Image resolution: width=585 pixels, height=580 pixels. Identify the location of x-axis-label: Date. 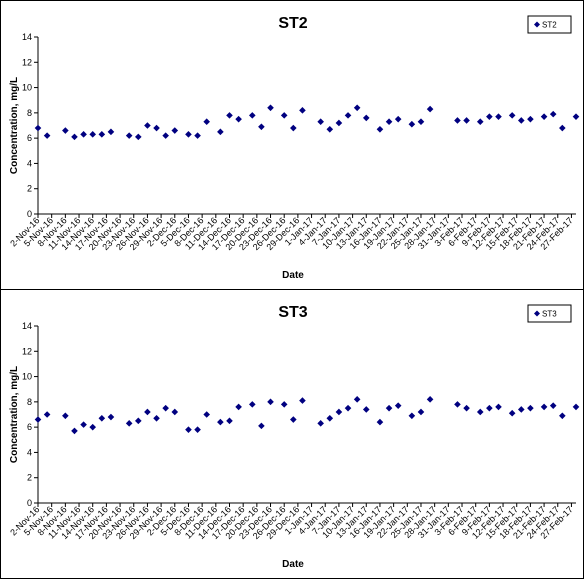
(293, 275).